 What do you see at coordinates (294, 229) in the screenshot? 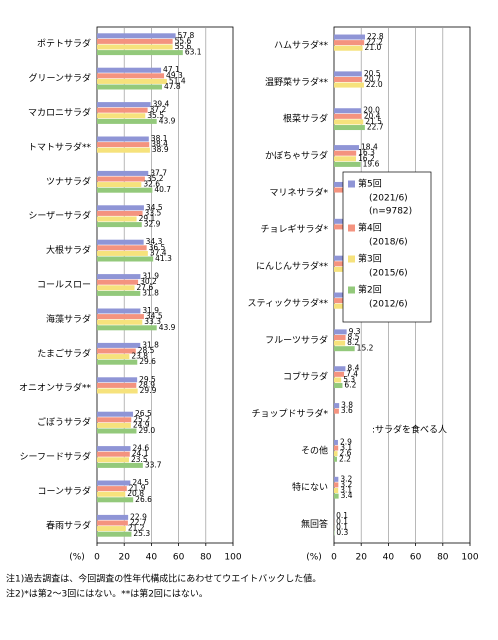
I see `category-label: チョレギサラダ*` at bounding box center [294, 229].